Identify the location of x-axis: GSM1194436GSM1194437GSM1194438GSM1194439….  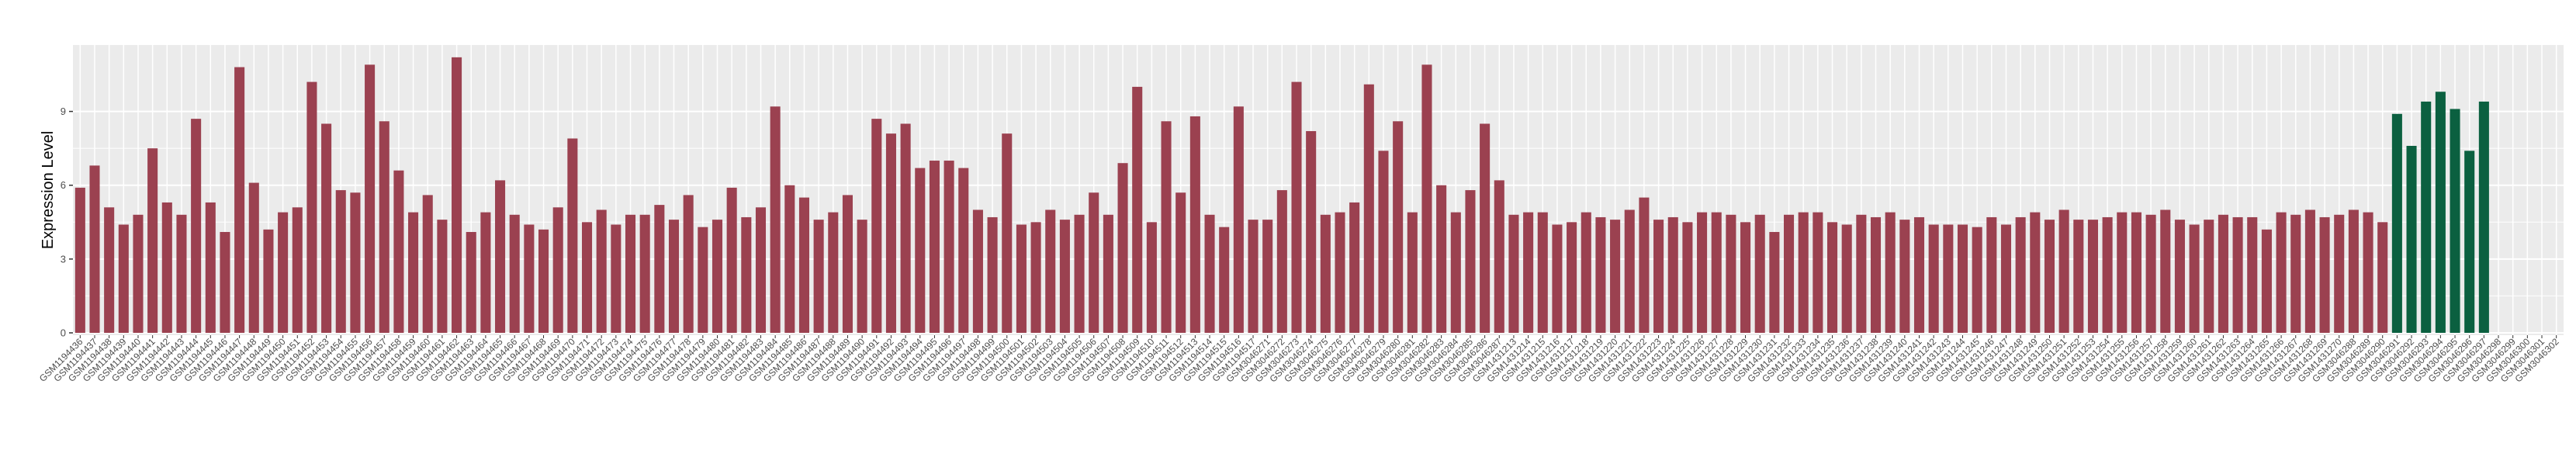
(1299, 360).